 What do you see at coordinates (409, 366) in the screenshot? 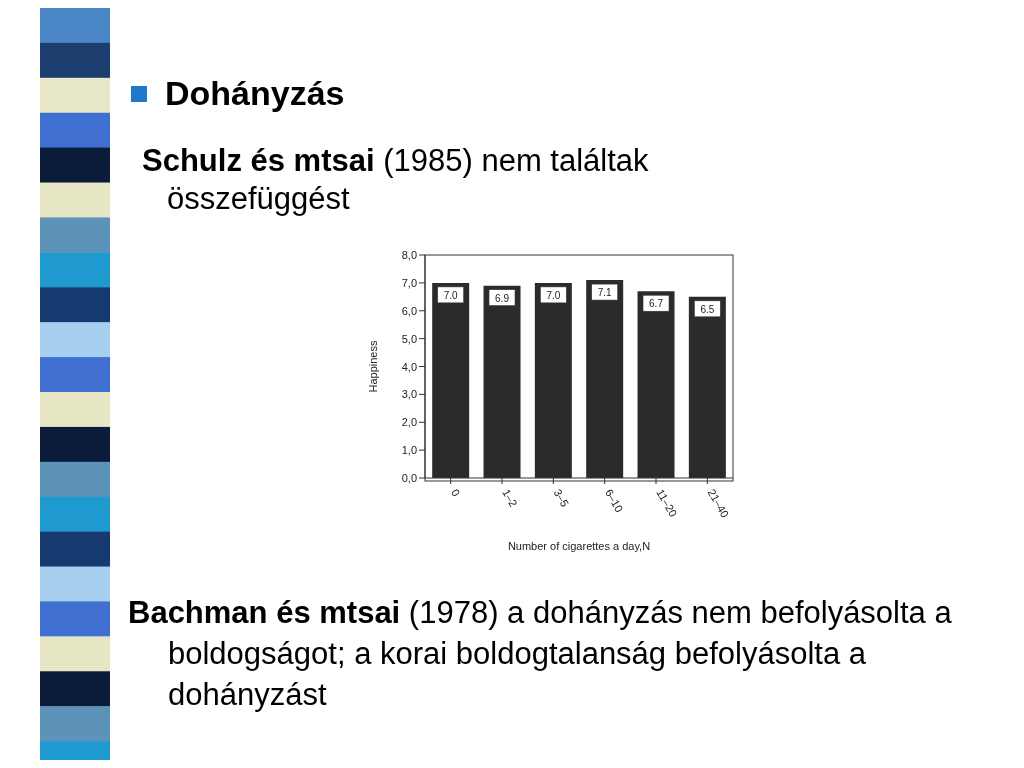
I see `y-tick-label: 4,0` at bounding box center [409, 366].